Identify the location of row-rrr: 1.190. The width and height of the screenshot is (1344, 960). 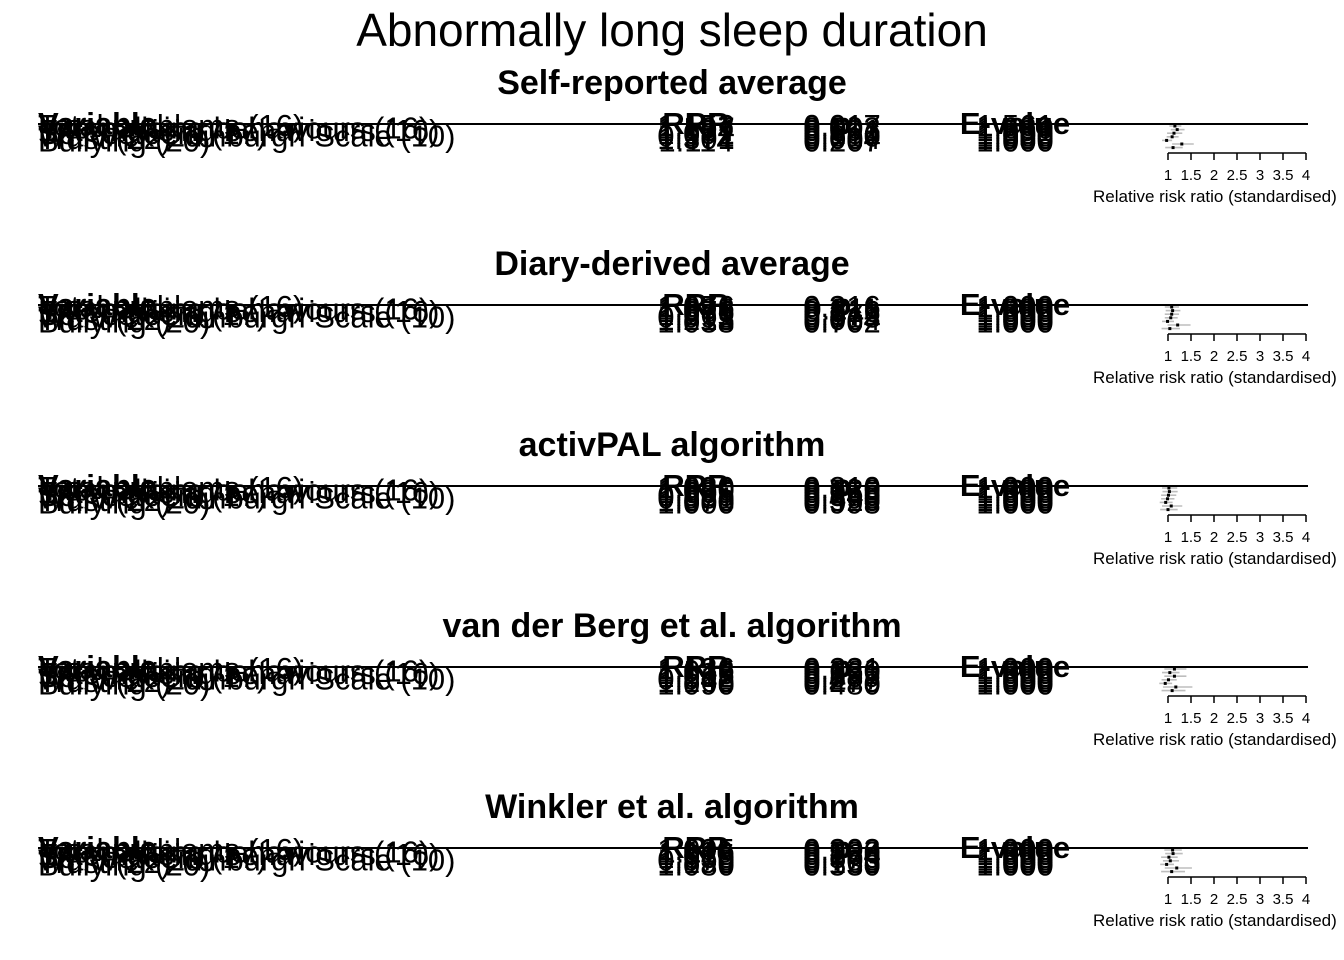
(696, 862).